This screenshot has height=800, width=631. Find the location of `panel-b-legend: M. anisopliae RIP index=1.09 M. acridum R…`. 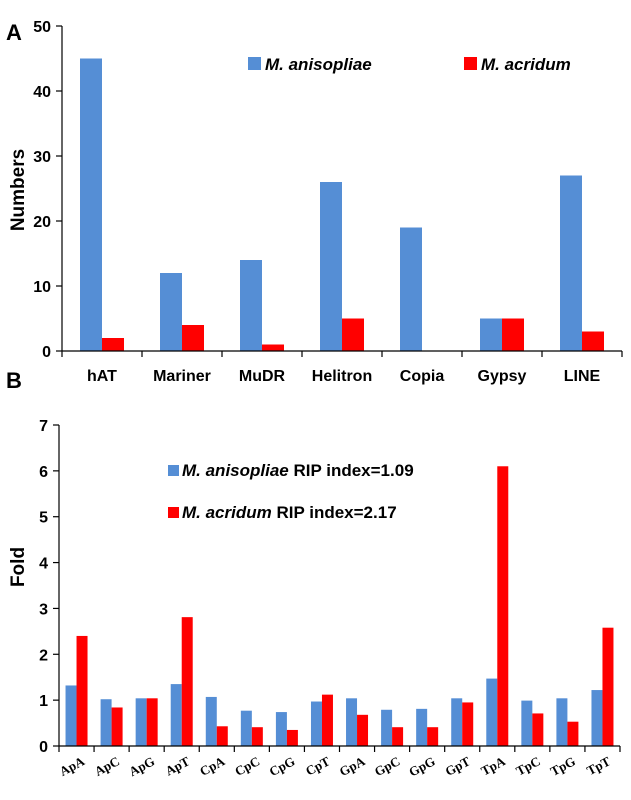

panel-b-legend: M. anisopliae RIP index=1.09 M. acridum R… is located at coordinates (291, 491).